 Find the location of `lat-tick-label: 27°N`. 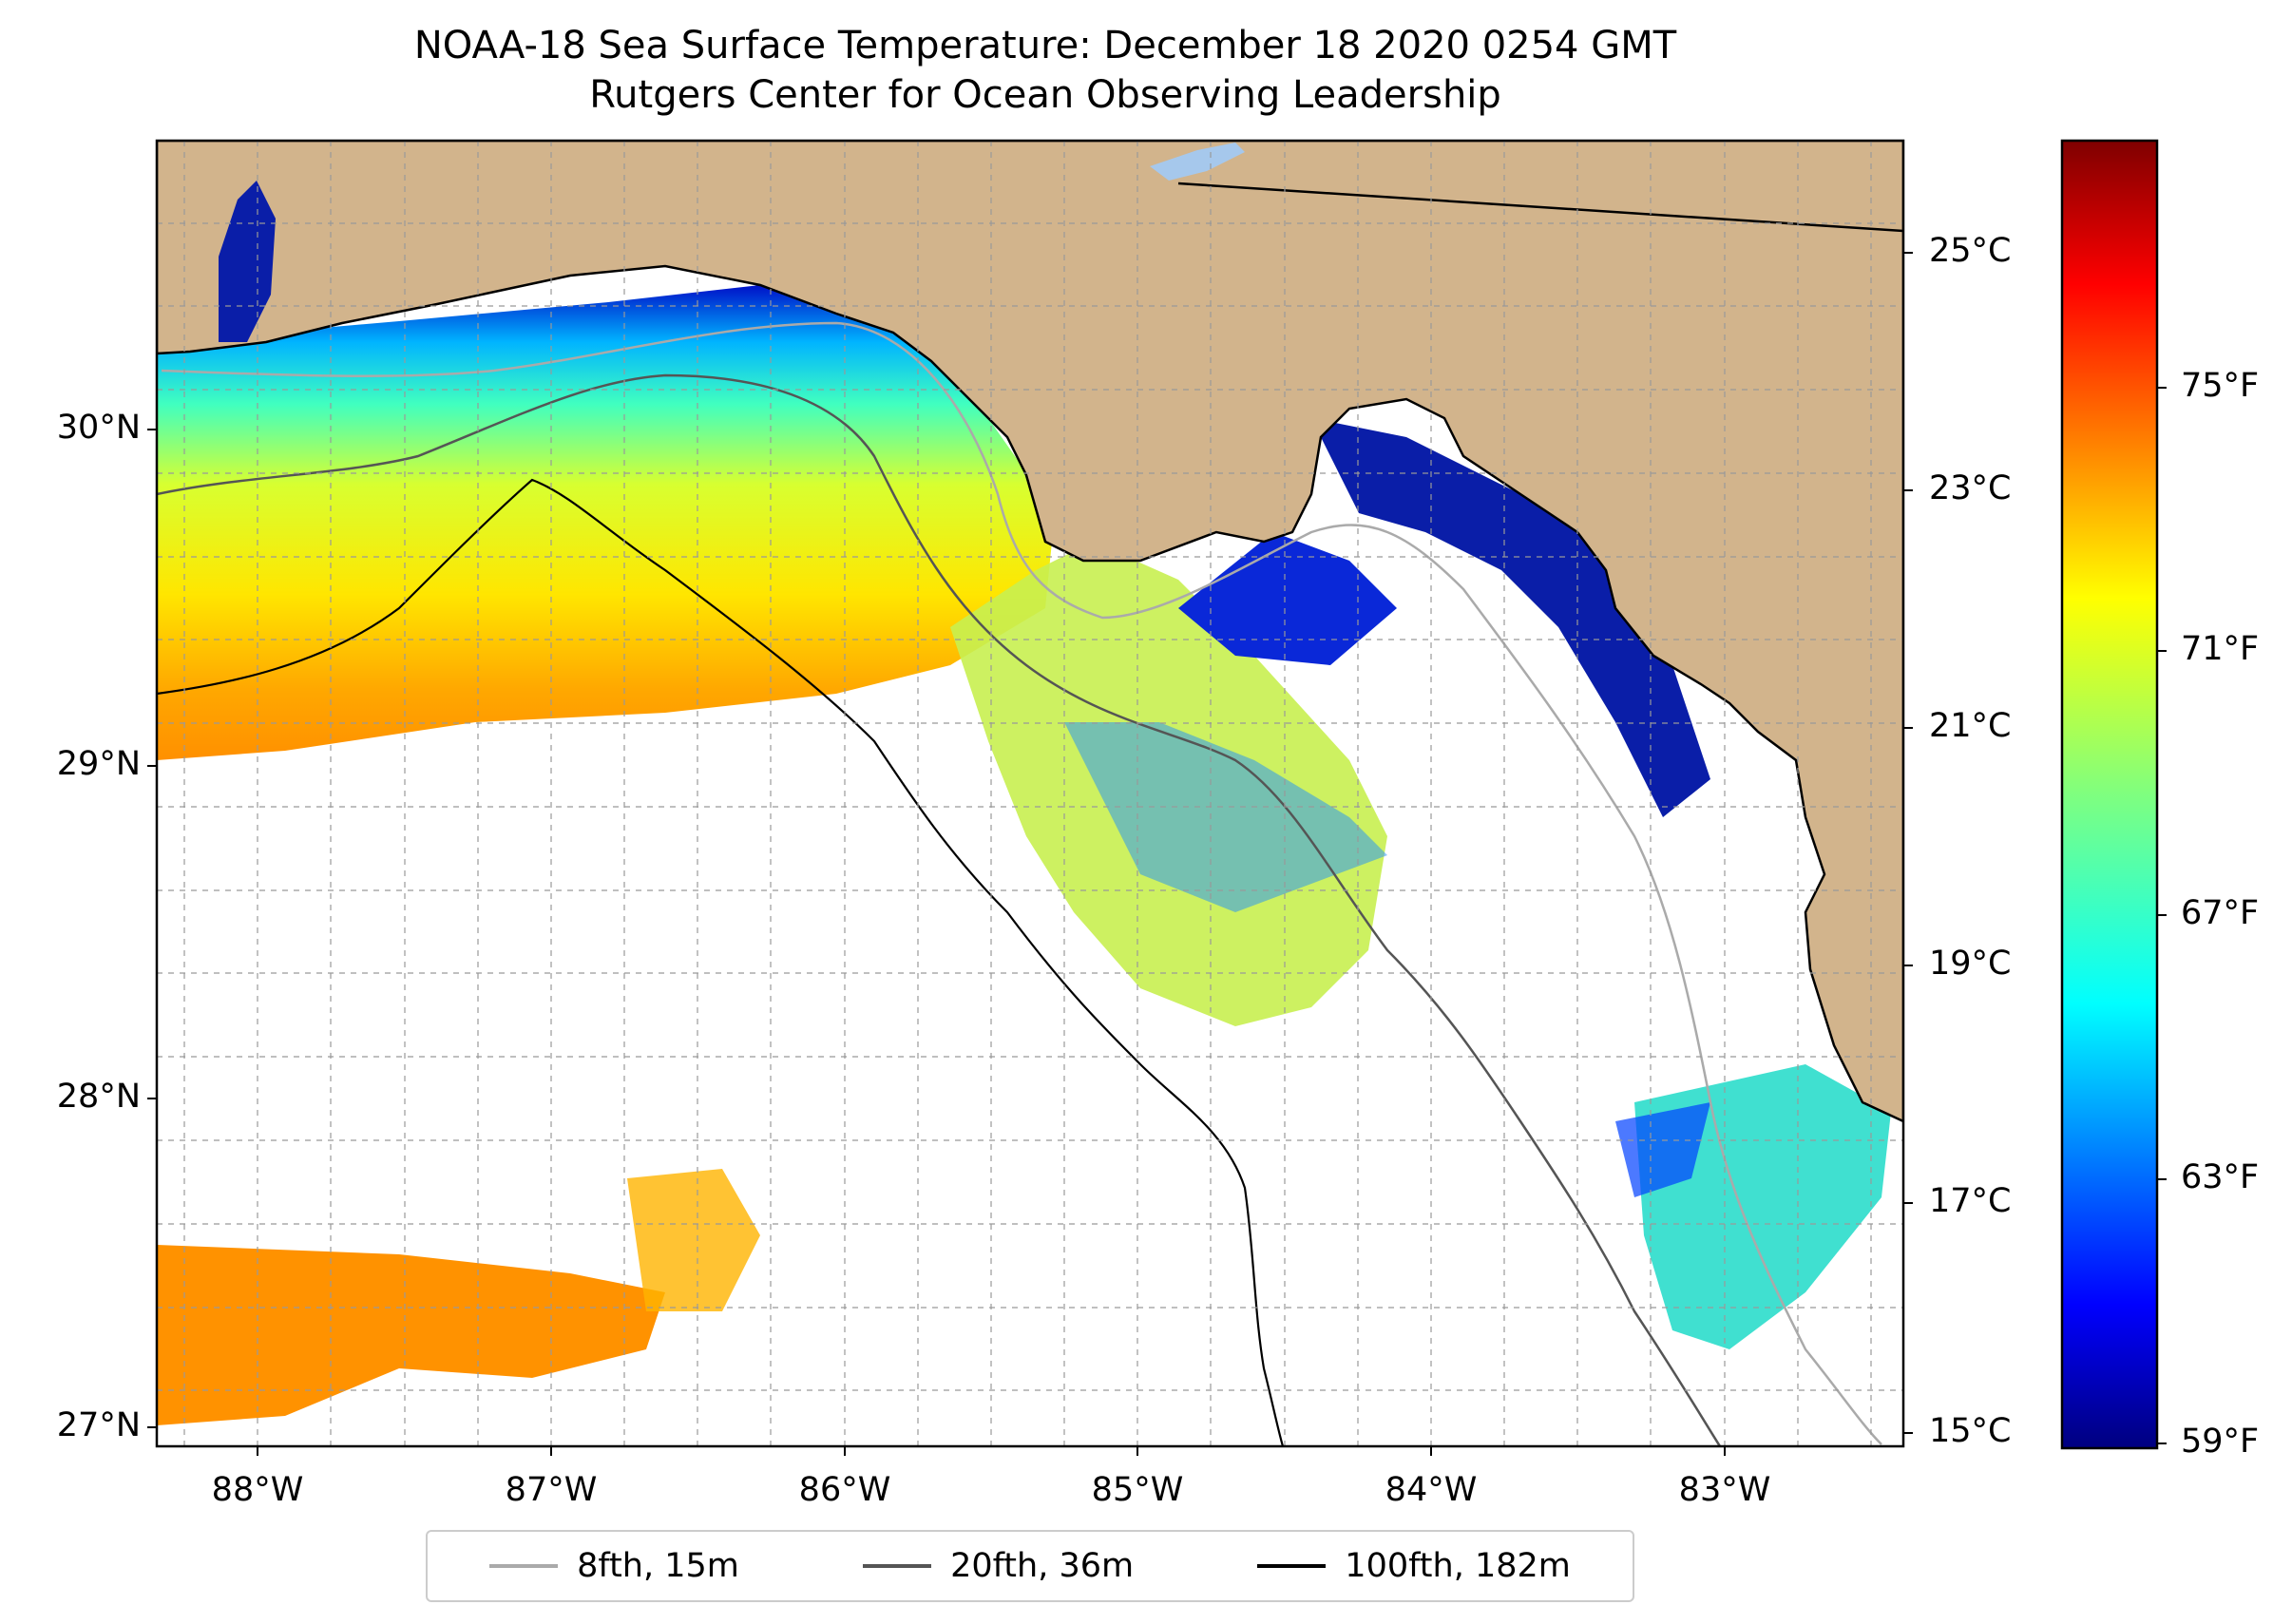

lat-tick-label: 27°N is located at coordinates (98, 1425).